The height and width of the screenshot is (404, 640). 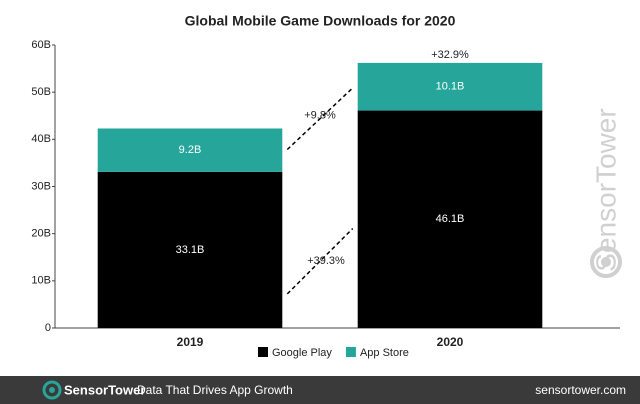 What do you see at coordinates (48, 328) in the screenshot?
I see `y-tick-label: 0` at bounding box center [48, 328].